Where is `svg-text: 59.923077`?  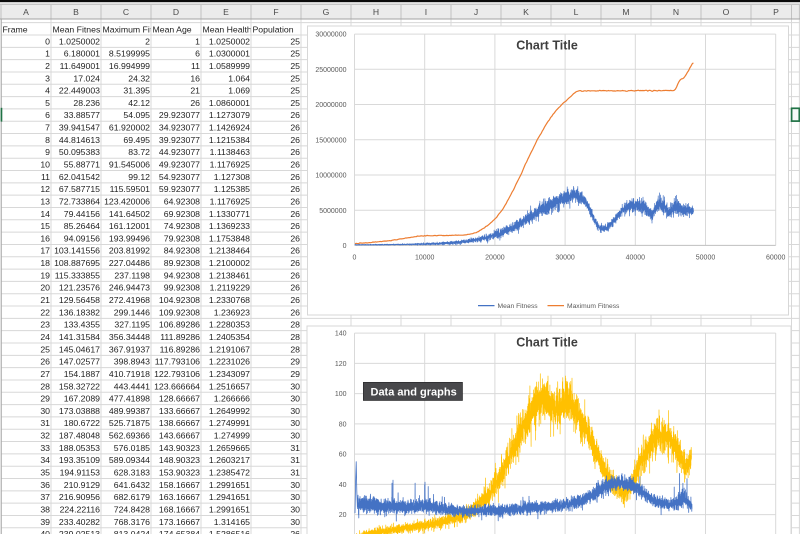
svg-text: 59.923077 is located at coordinates (179, 189).